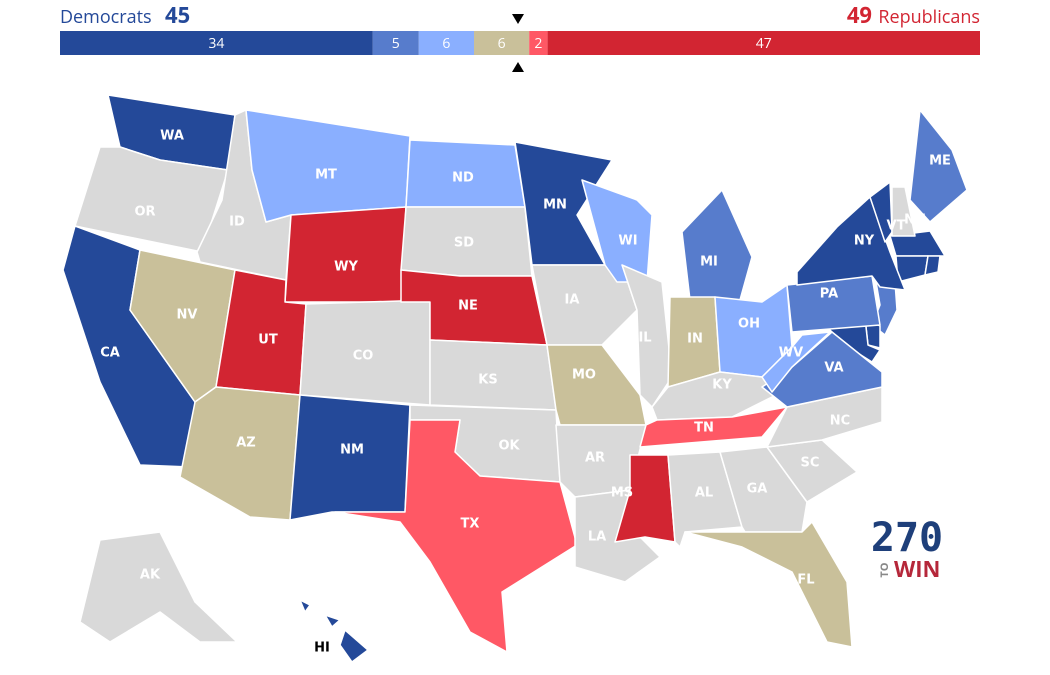 The image size is (1050, 675). What do you see at coordinates (829, 294) in the screenshot?
I see `state-label: PA` at bounding box center [829, 294].